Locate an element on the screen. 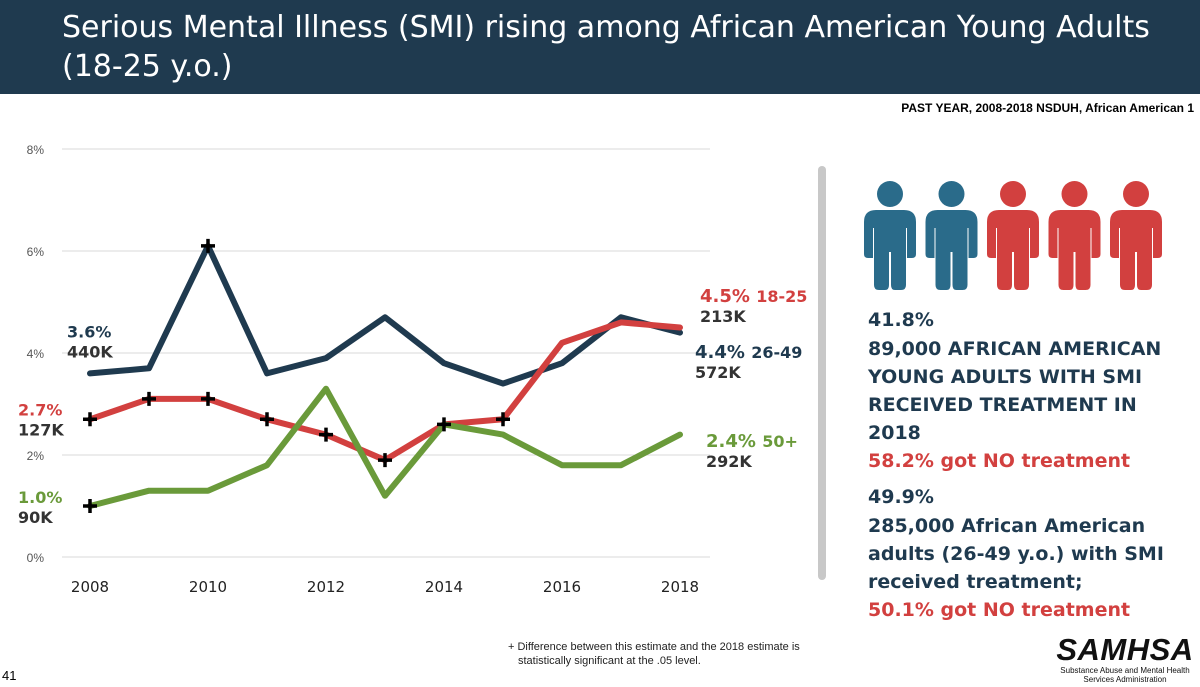 The height and width of the screenshot is (687, 1200). end-pct-label: 2.4% 50+ is located at coordinates (752, 441).